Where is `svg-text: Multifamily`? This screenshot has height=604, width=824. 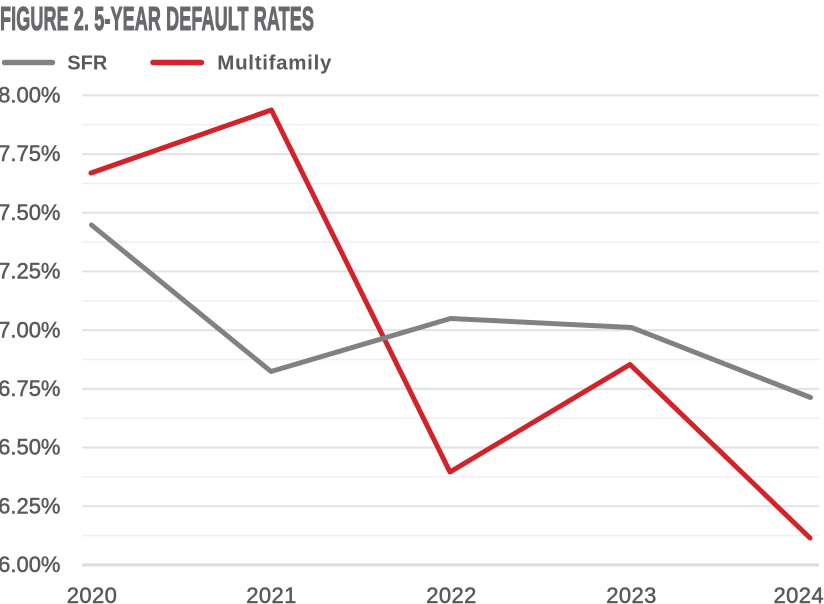
svg-text: Multifamily is located at coordinates (274, 63).